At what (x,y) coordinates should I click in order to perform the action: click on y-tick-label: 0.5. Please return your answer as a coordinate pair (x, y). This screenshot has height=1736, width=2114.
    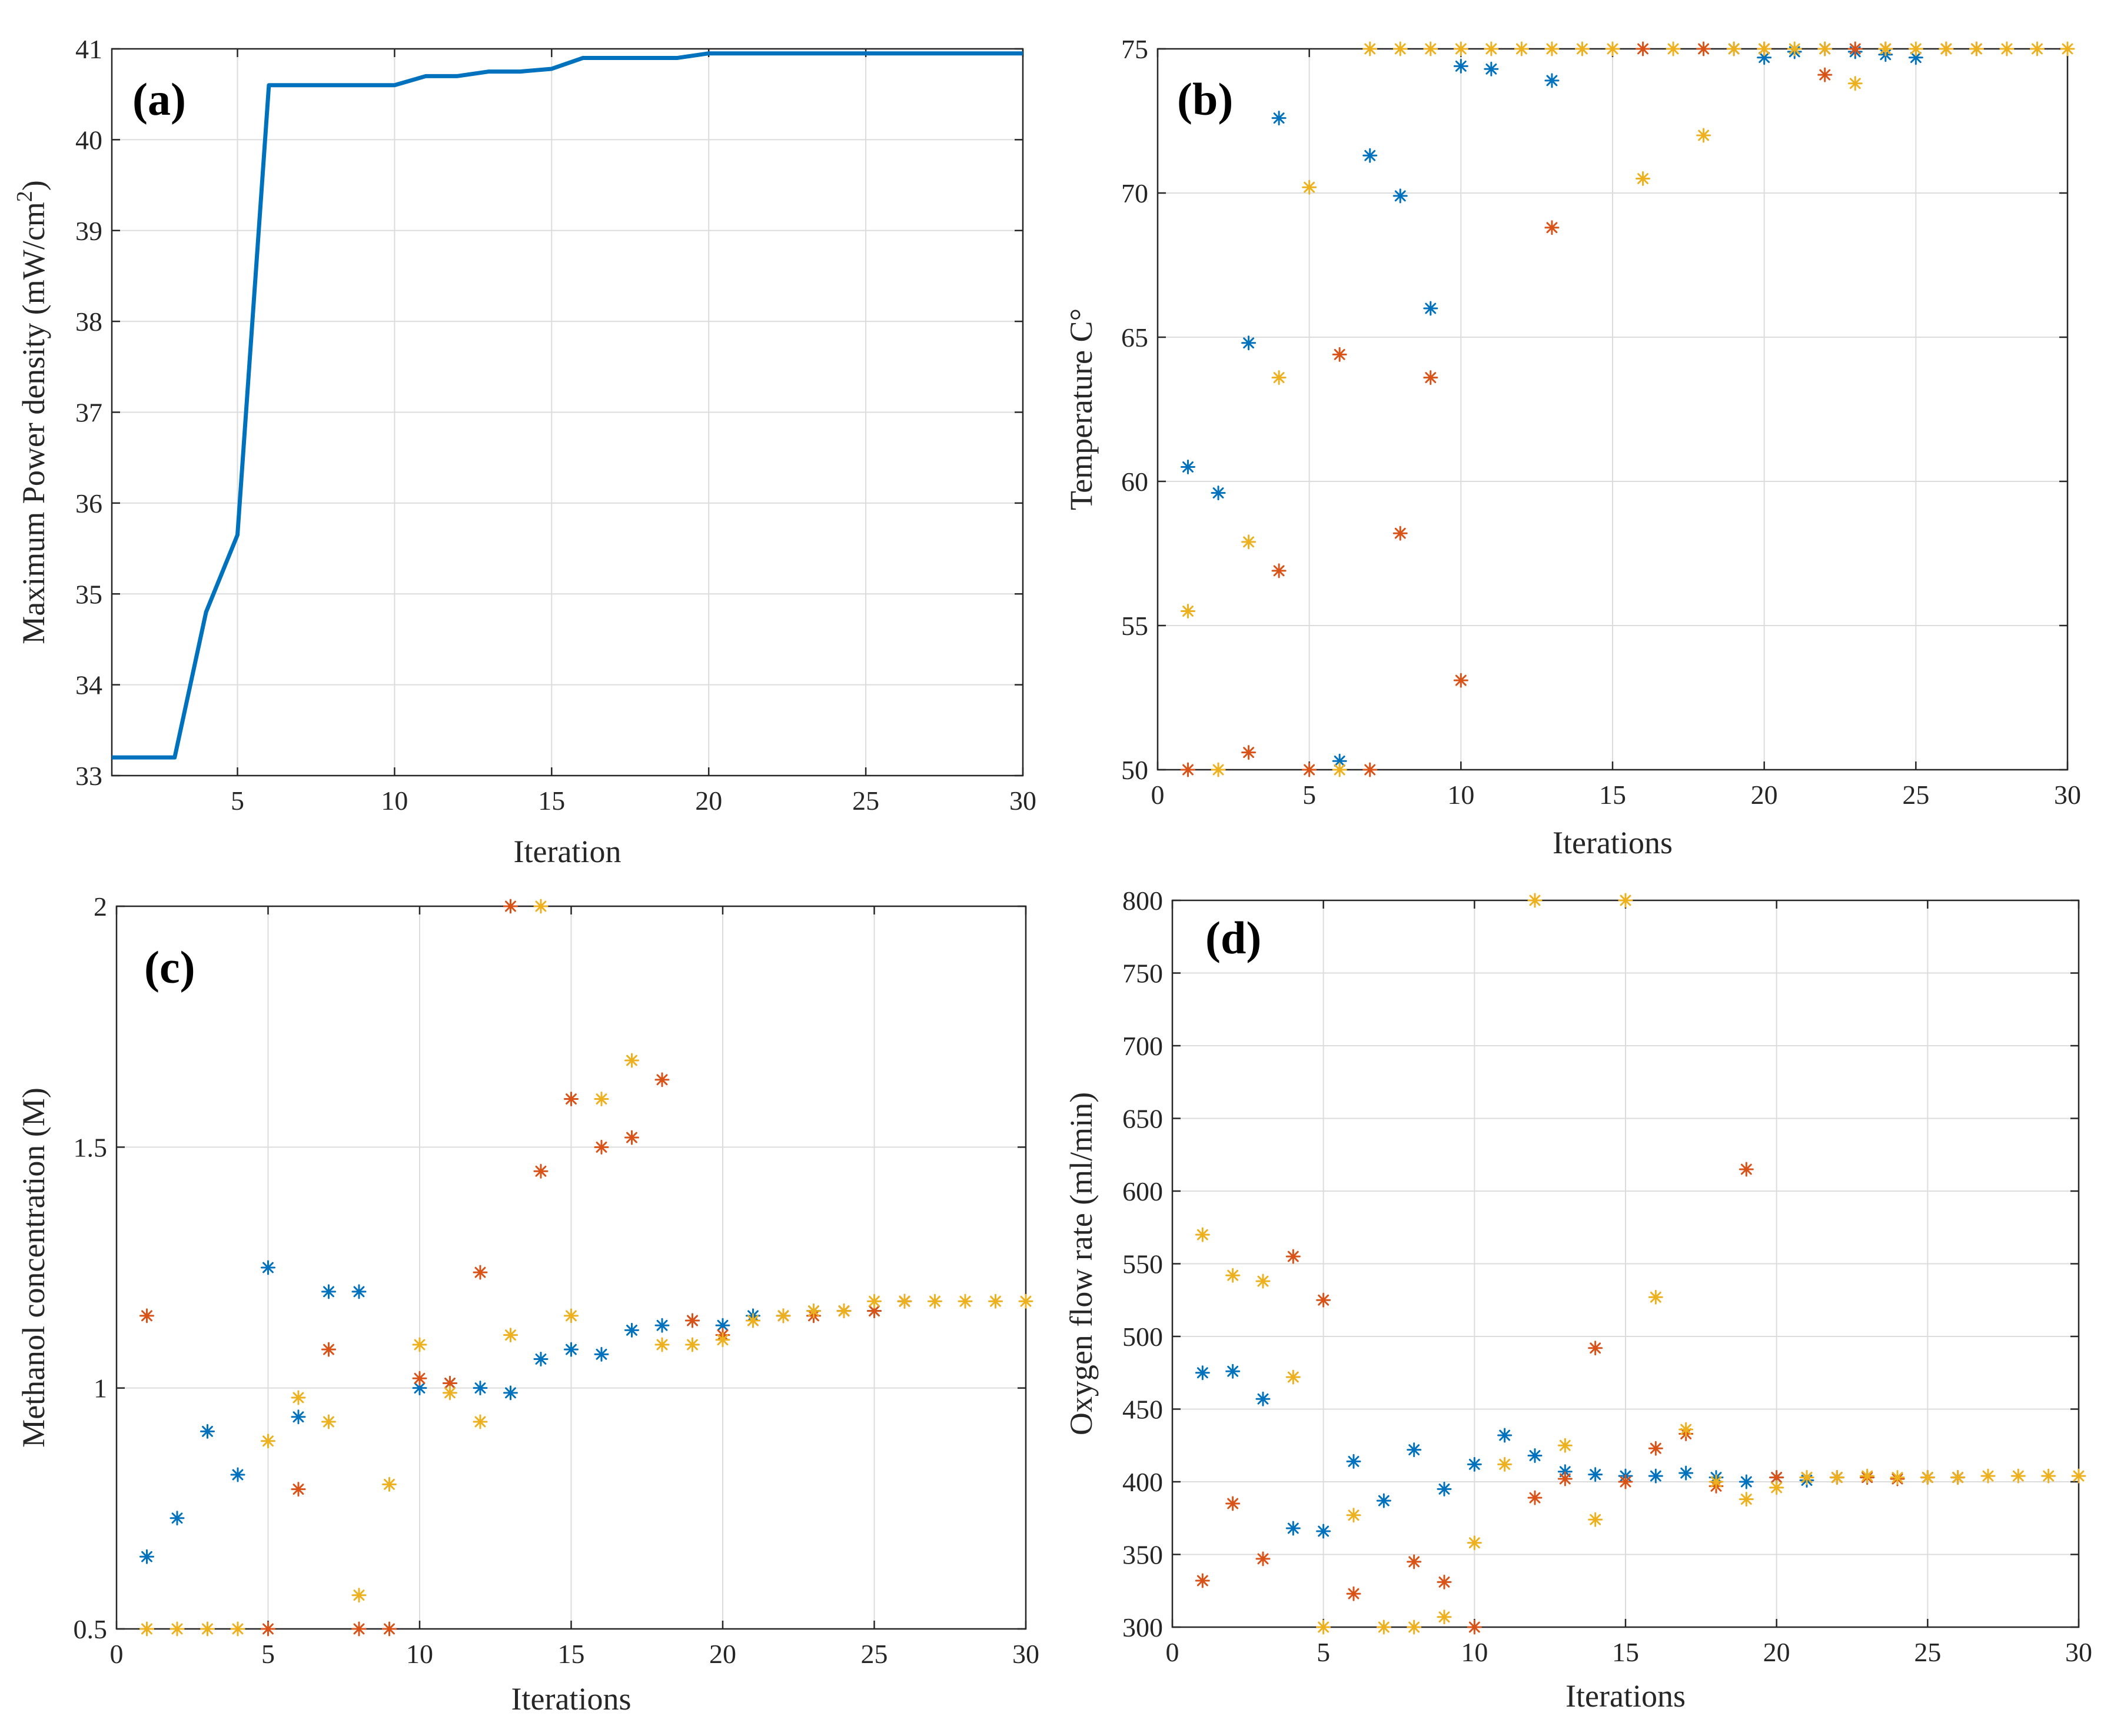
    Looking at the image, I should click on (91, 1629).